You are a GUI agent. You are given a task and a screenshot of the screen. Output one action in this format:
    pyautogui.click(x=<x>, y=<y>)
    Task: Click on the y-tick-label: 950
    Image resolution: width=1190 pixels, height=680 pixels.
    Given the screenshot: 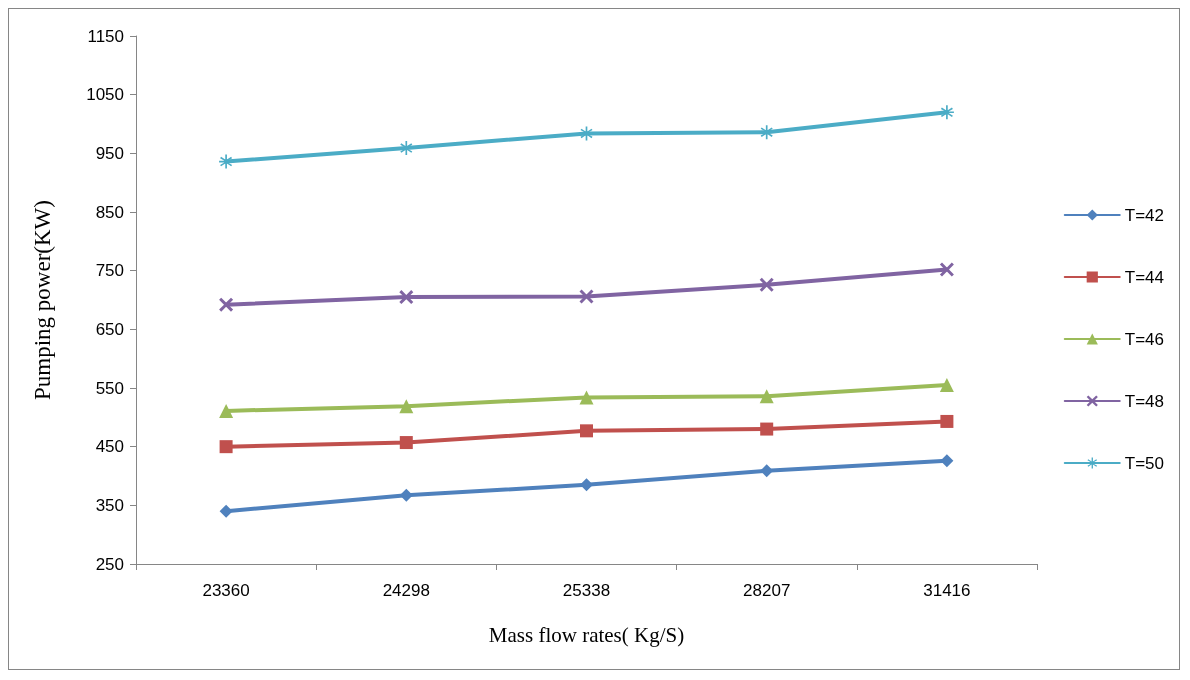 What is the action you would take?
    pyautogui.click(x=109, y=153)
    